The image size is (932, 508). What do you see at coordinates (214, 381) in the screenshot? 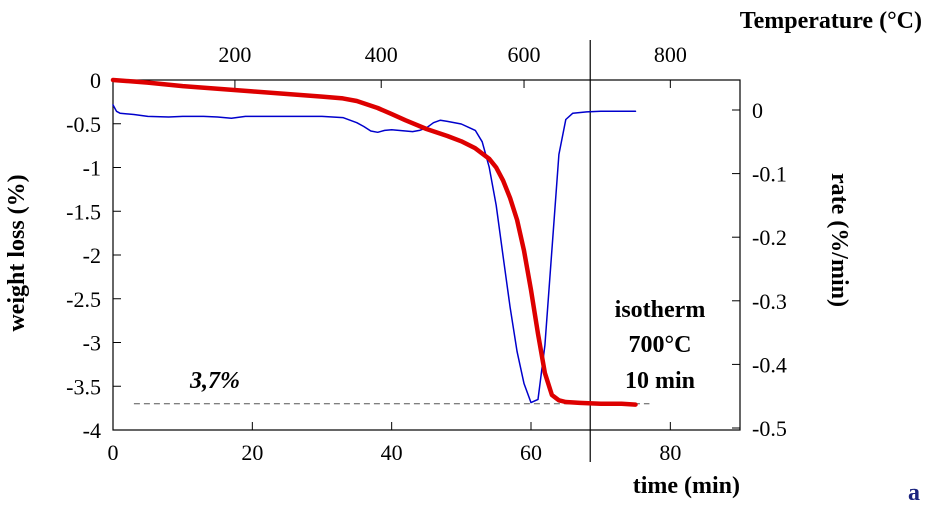
I see `reference-value-label: 3,7%` at bounding box center [214, 381].